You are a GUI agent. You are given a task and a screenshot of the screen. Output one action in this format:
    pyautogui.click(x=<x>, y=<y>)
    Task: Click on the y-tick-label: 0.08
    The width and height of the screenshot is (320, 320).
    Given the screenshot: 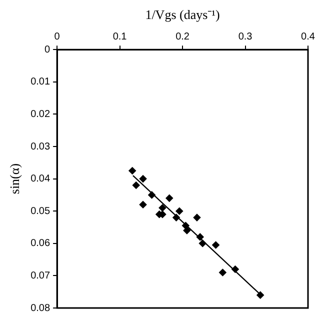 What is the action you would take?
    pyautogui.click(x=40, y=308)
    